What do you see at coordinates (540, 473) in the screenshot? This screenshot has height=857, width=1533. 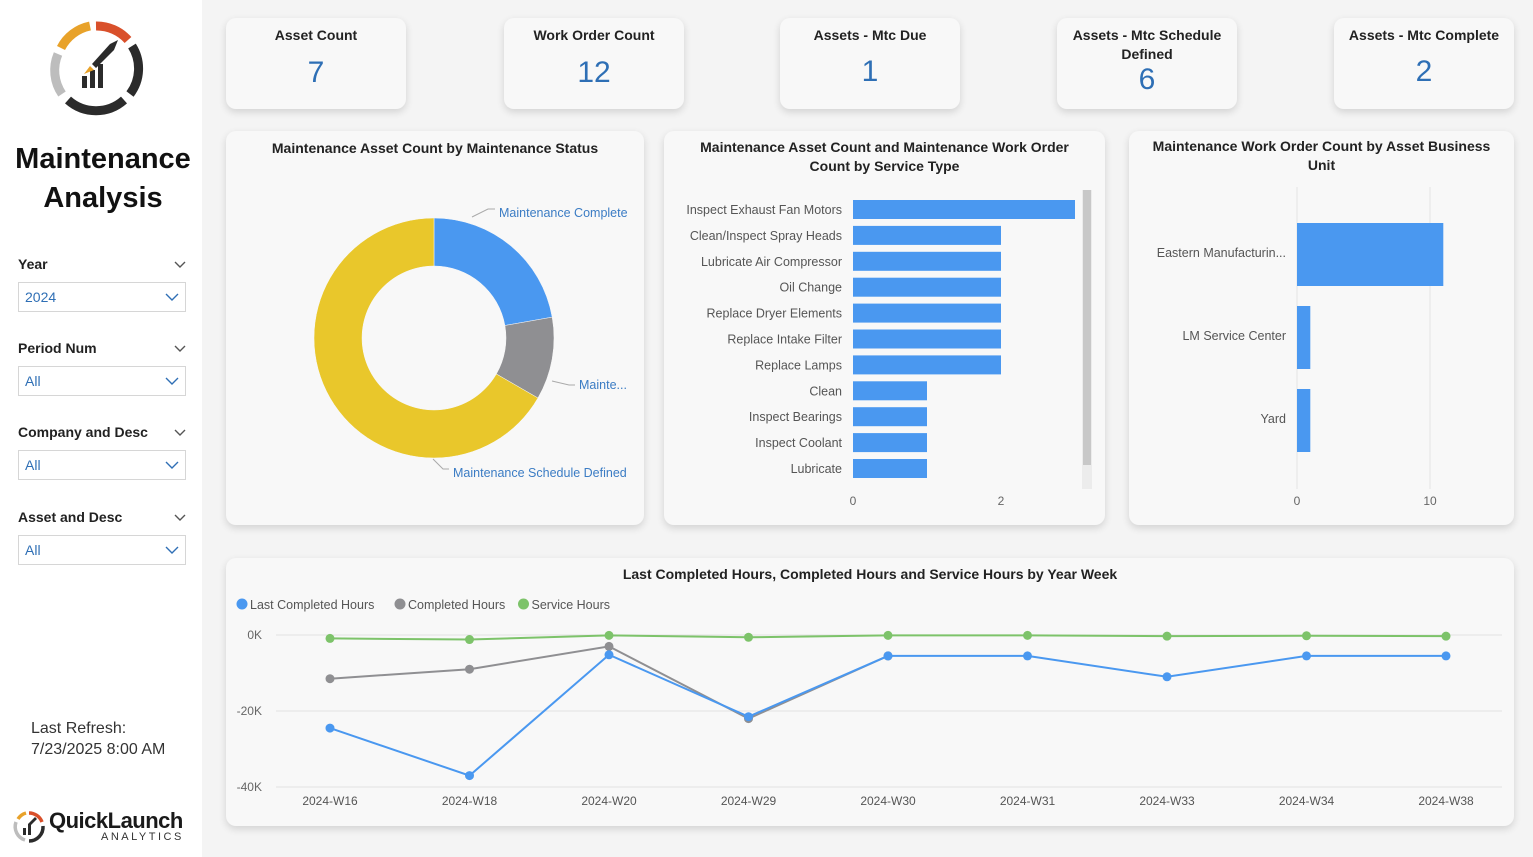 I see `donut-slice-label: Maintenance Schedule Defined` at bounding box center [540, 473].